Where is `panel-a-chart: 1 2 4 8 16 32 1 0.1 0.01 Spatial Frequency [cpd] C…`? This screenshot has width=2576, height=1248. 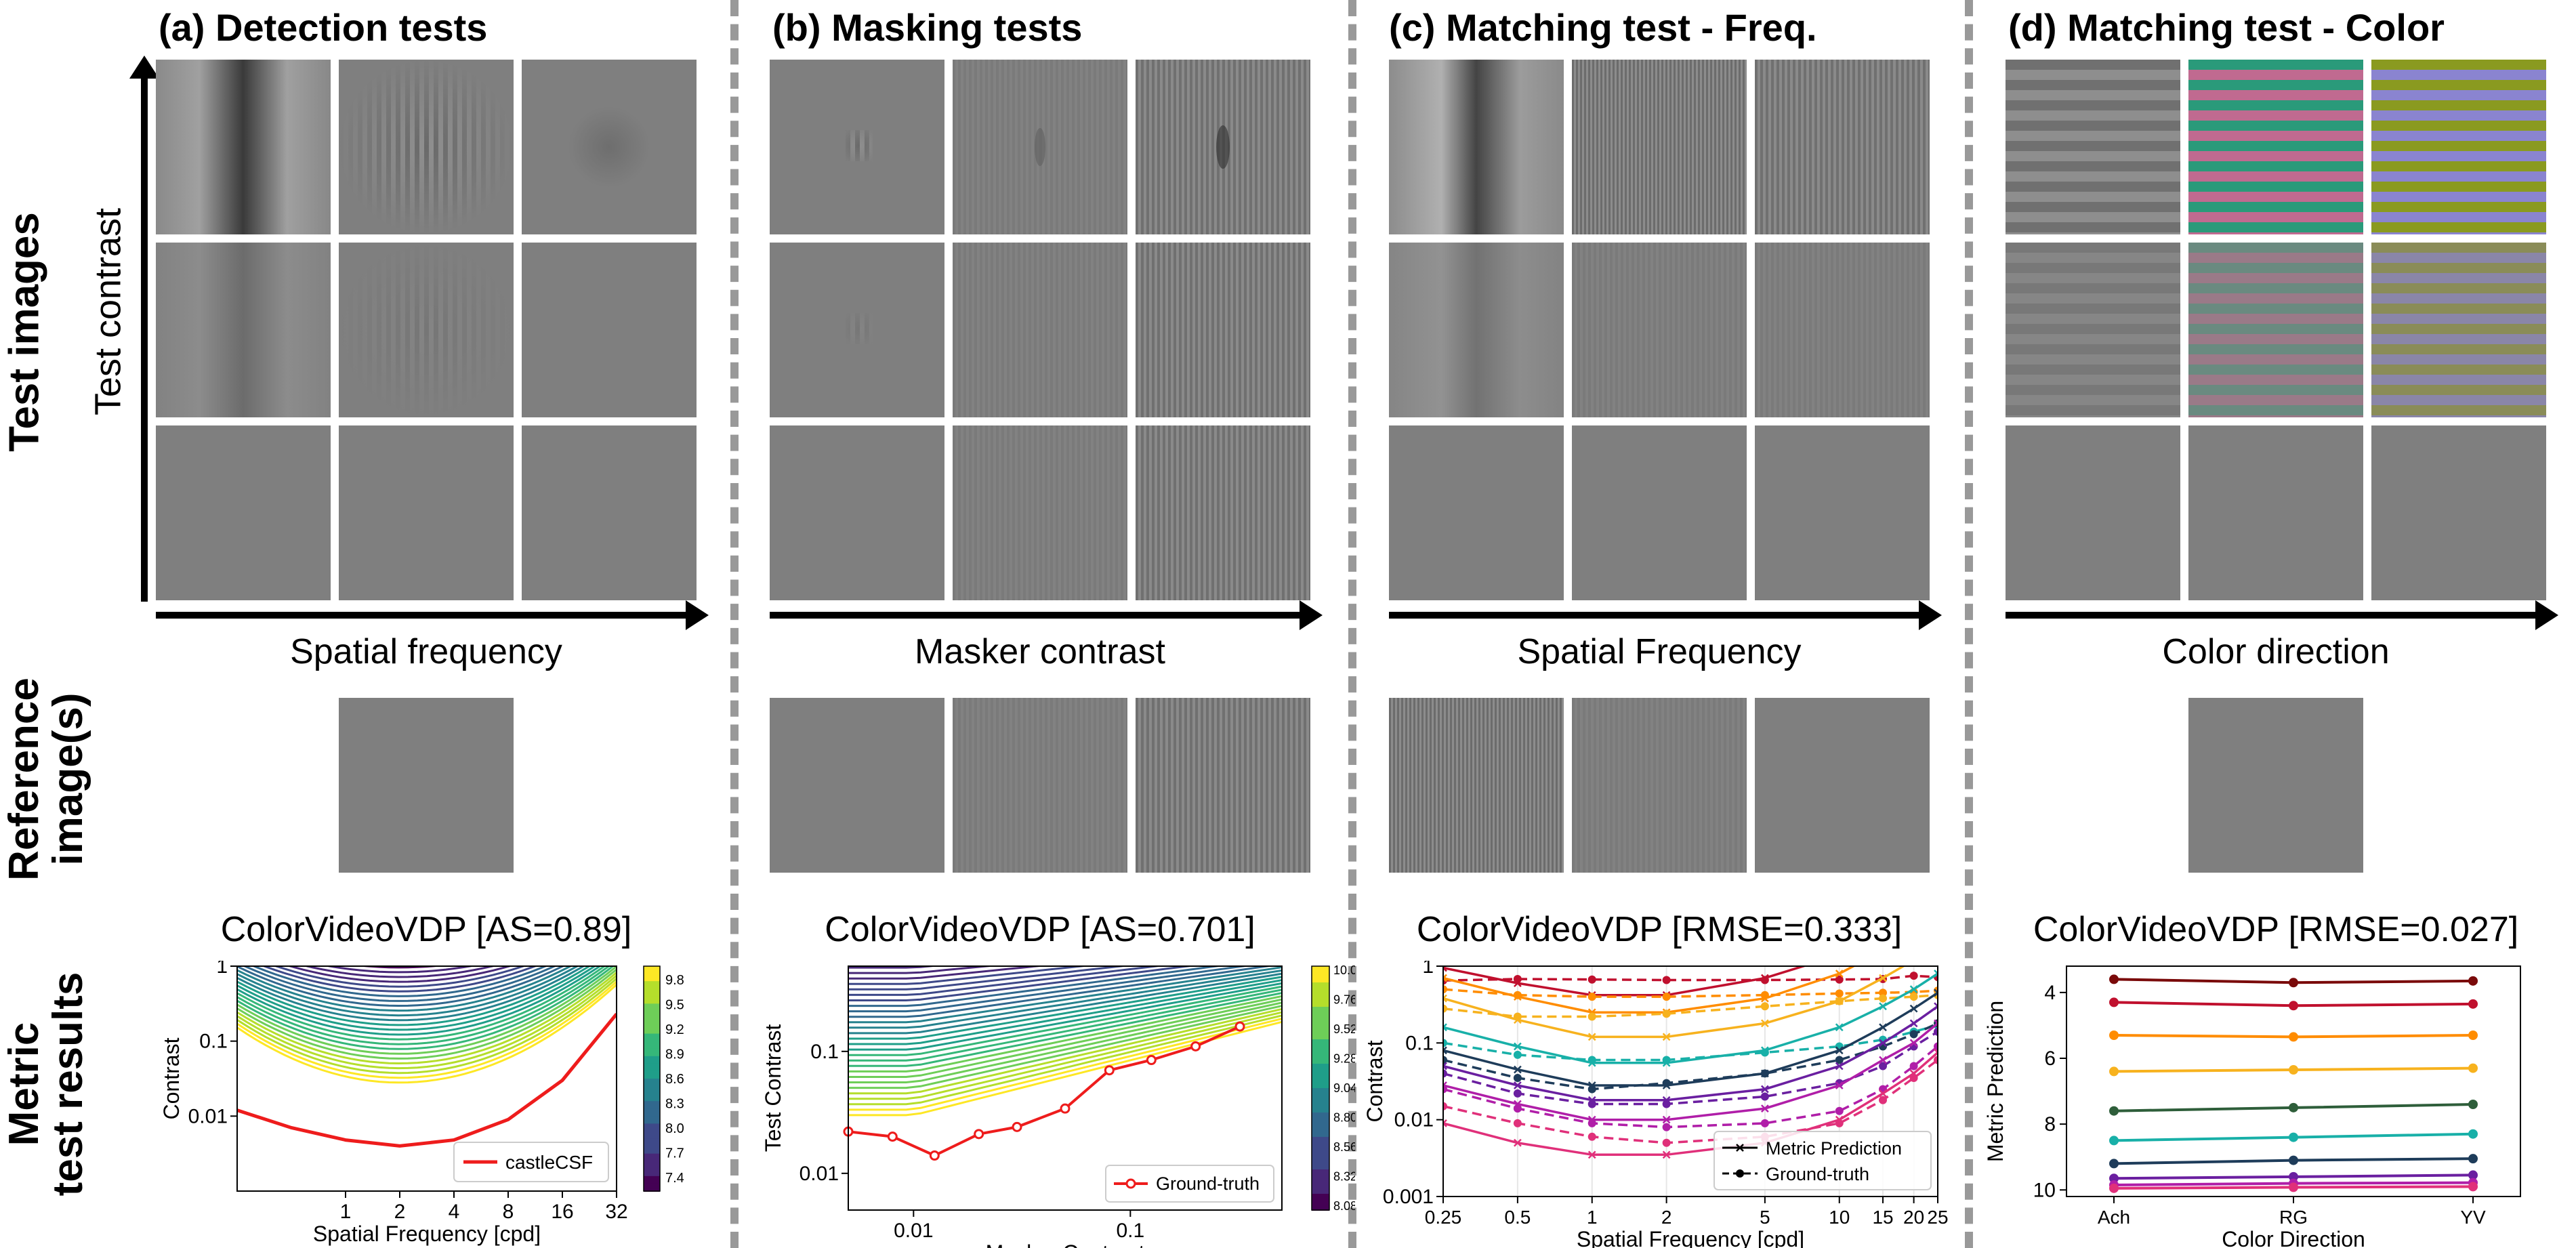
panel-a-chart: 1 2 4 8 16 32 1 0.1 0.01 Spatial Frequency [cpd] C… is located at coordinates (423, 1103).